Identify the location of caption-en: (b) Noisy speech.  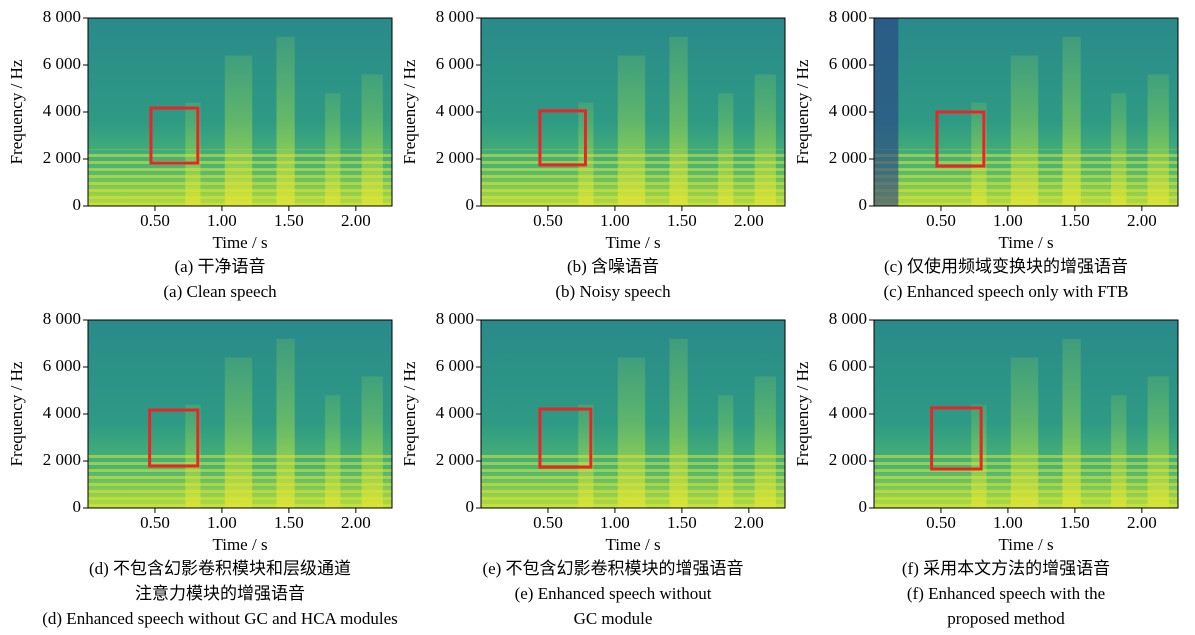
(613, 291).